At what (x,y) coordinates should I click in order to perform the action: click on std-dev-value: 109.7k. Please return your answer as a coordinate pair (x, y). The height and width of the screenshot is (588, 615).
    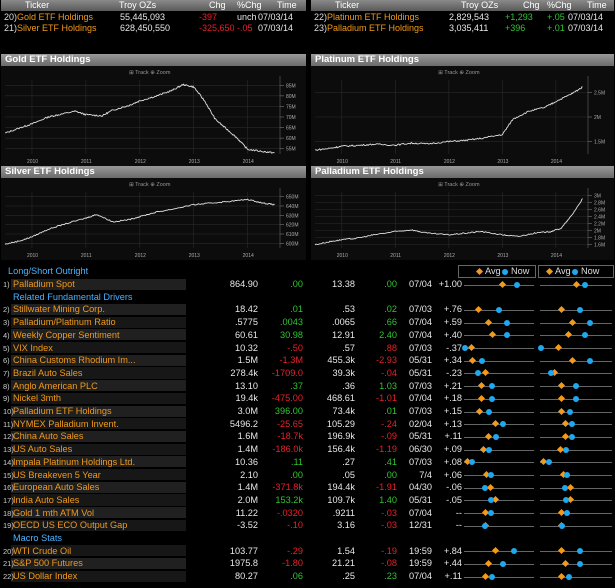
    Looking at the image, I should click on (341, 499).